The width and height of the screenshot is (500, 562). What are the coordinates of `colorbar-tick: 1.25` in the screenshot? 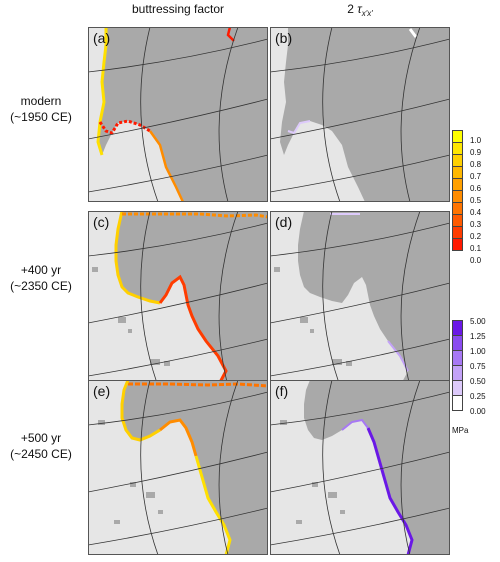 It's located at (478, 336).